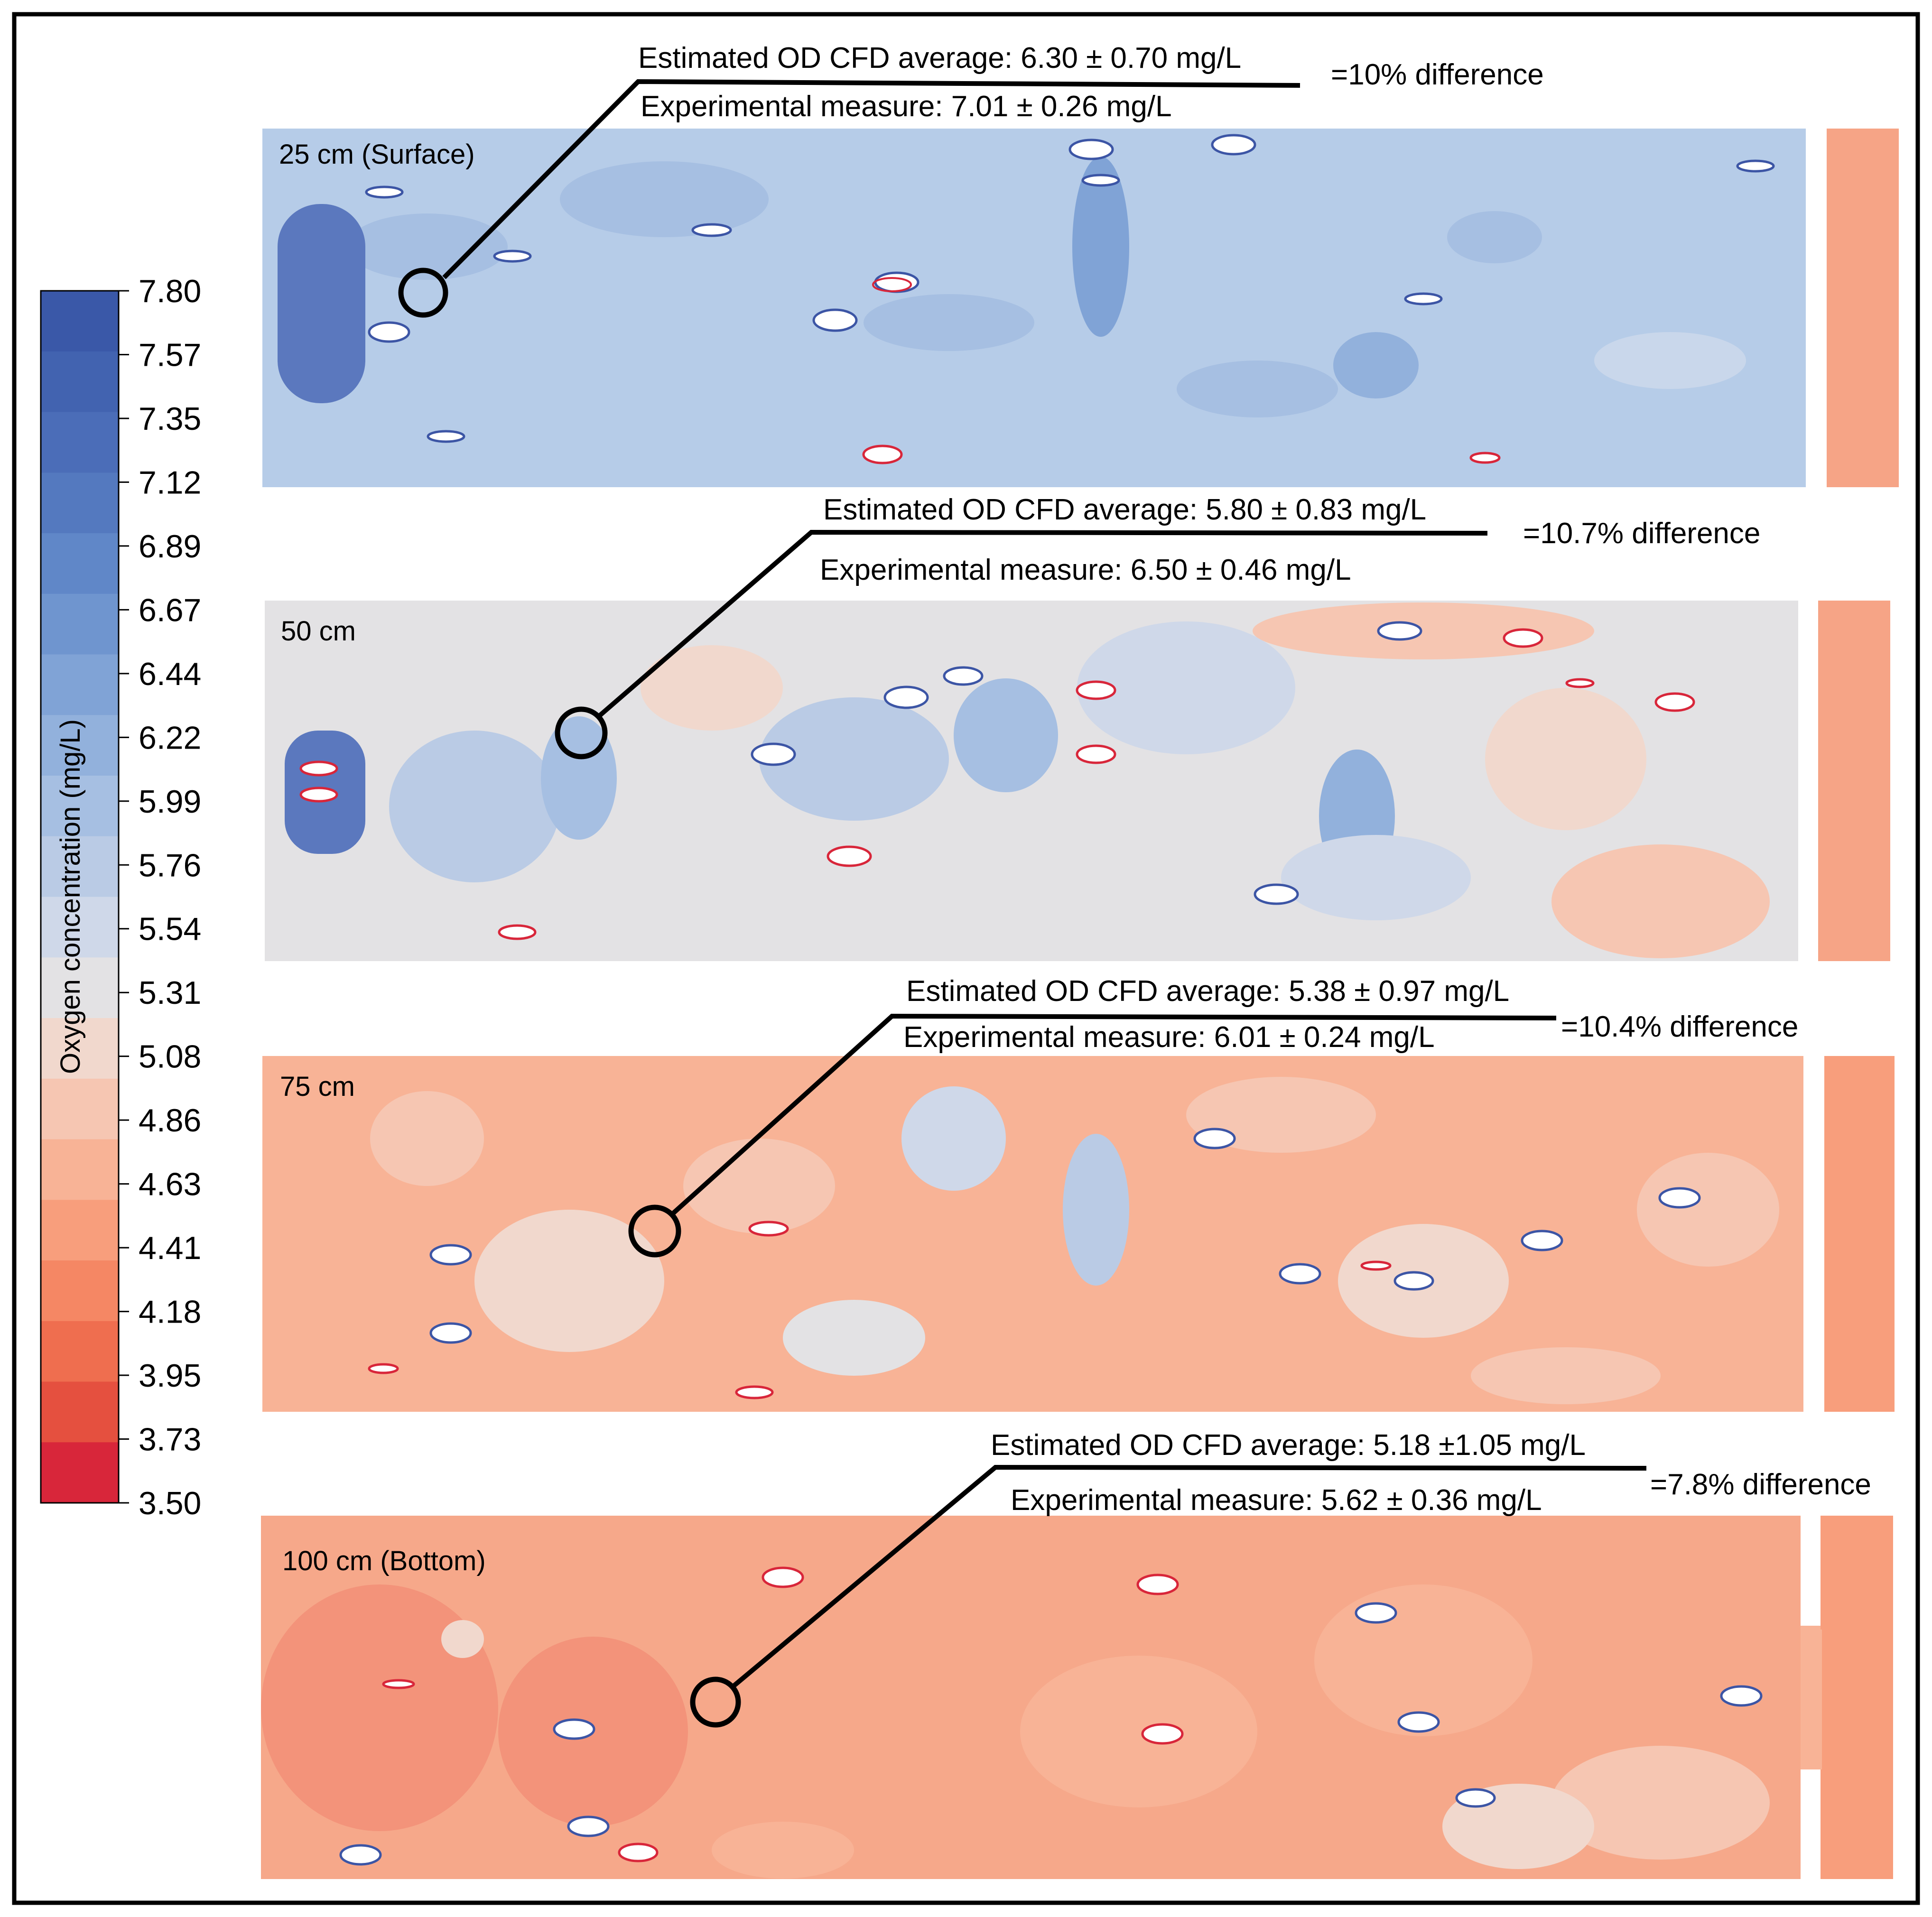 The width and height of the screenshot is (1932, 1917). Describe the element at coordinates (70, 896) in the screenshot. I see `colorbar-title: Oxygen concentration (mg/L)` at that location.